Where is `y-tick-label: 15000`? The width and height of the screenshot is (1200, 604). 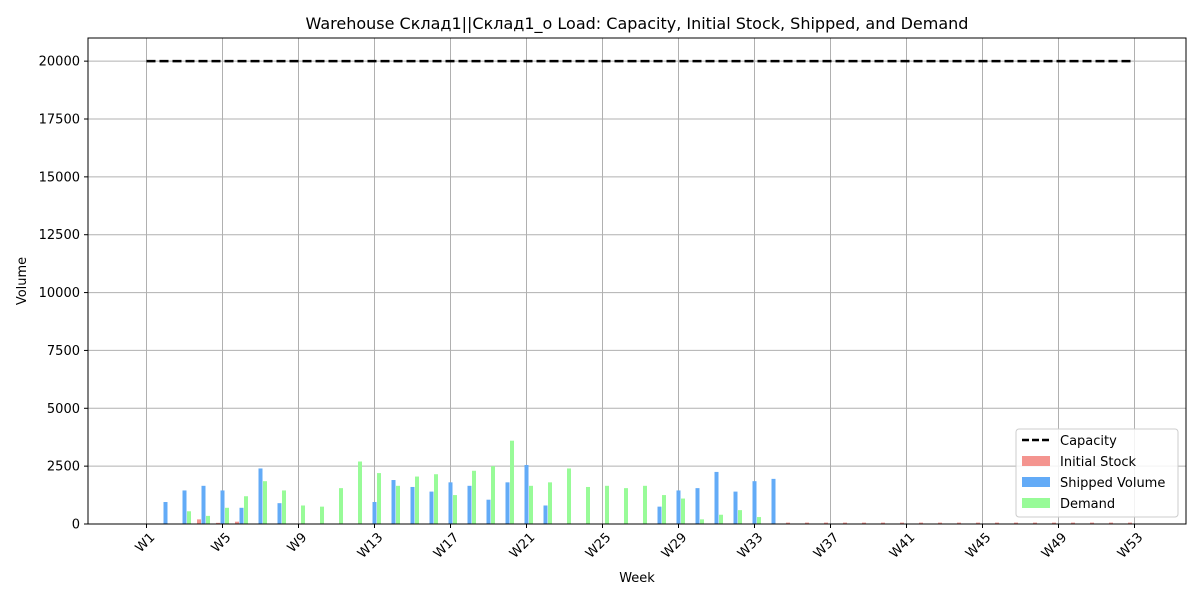
y-tick-label: 15000 is located at coordinates (59, 177).